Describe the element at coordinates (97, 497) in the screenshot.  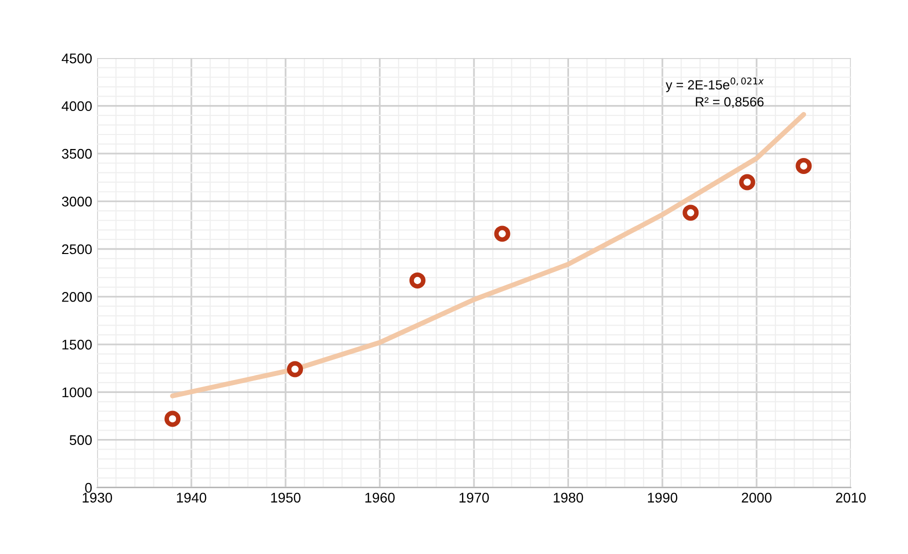
I see `x-tick-label: 1930` at that location.